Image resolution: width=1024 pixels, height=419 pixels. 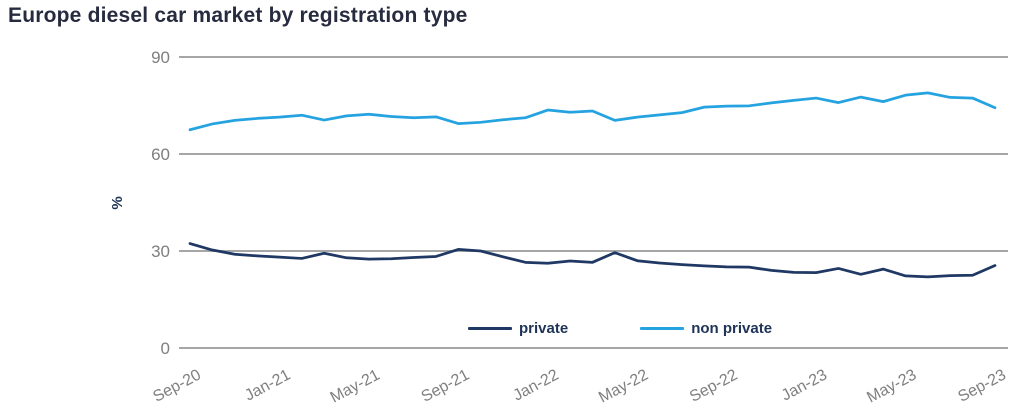 I want to click on x-tick-label-May-22: May-22, so click(x=623, y=386).